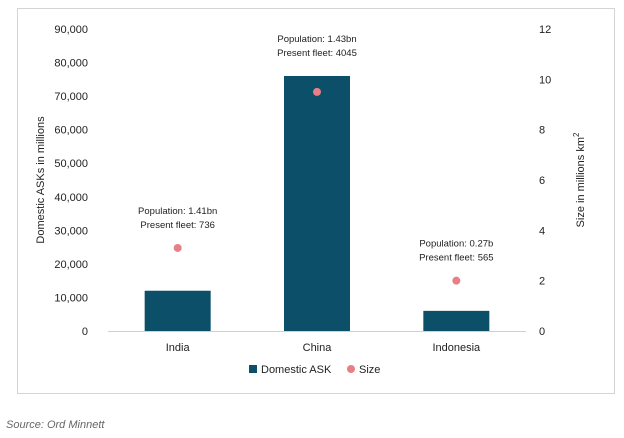 This screenshot has width=624, height=438. What do you see at coordinates (456, 280) in the screenshot?
I see `point-indonesia` at bounding box center [456, 280].